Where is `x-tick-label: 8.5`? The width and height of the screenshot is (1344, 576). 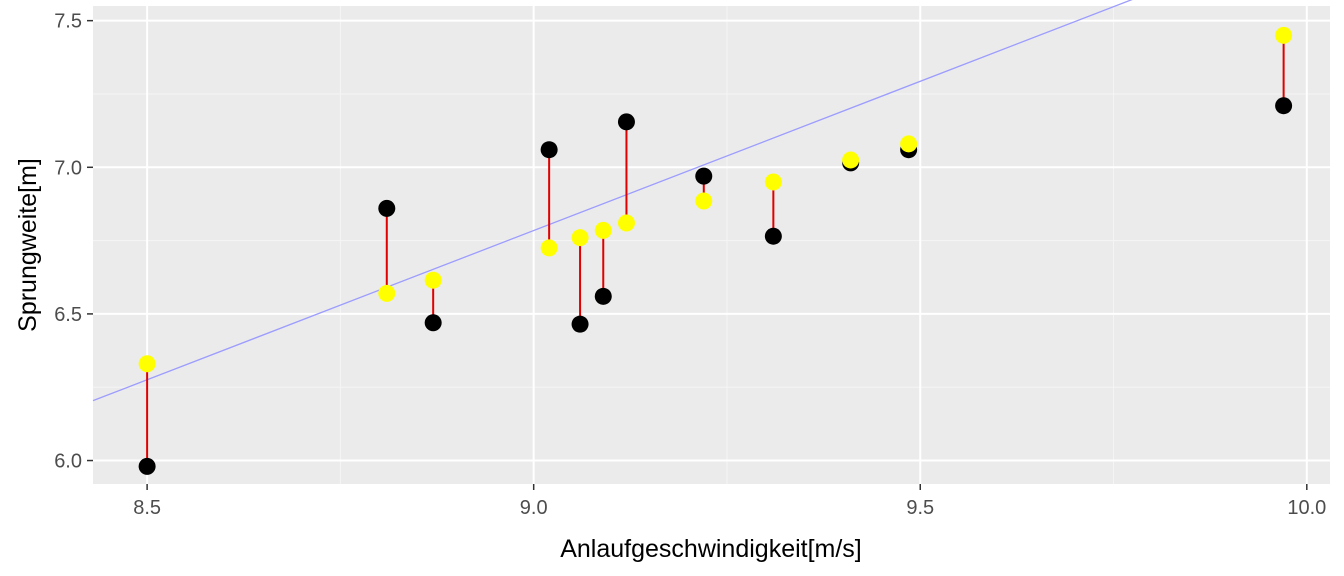 x-tick-label: 8.5 is located at coordinates (147, 508).